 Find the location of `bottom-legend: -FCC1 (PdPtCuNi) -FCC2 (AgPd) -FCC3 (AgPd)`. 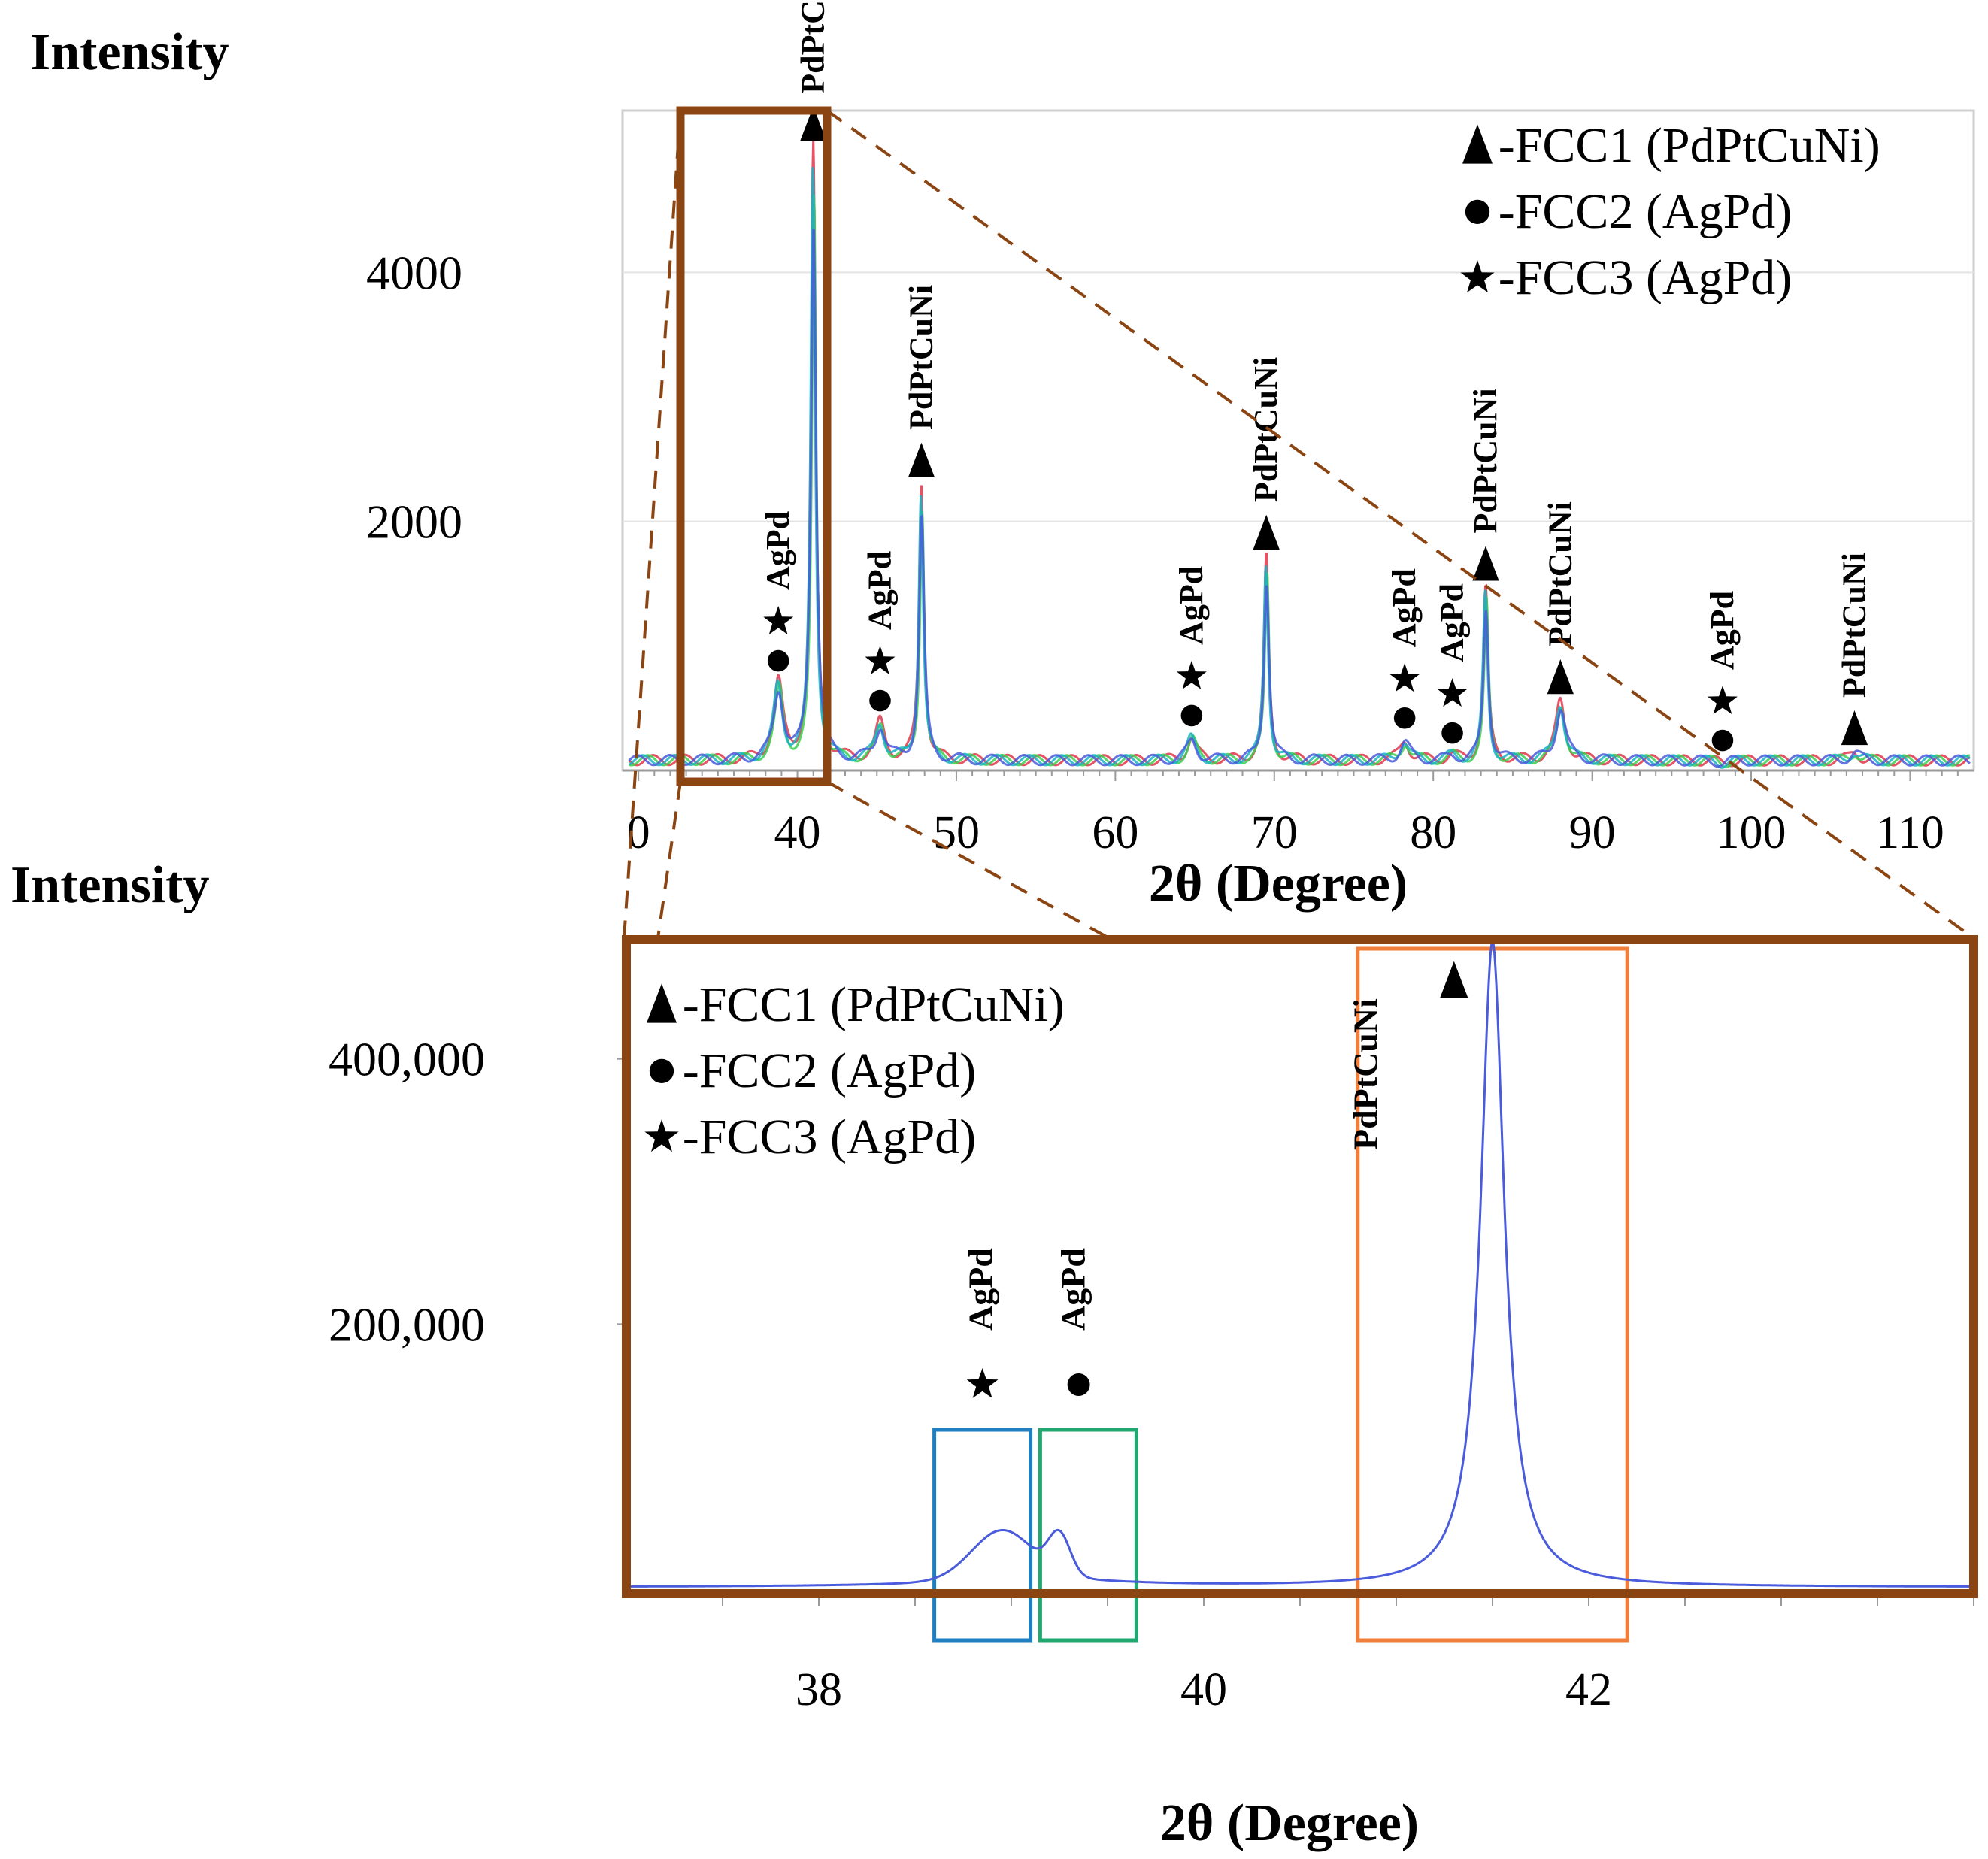

bottom-legend: -FCC1 (PdPtCuNi) -FCC2 (AgPd) -FCC3 (AgPd) is located at coordinates (854, 1070).